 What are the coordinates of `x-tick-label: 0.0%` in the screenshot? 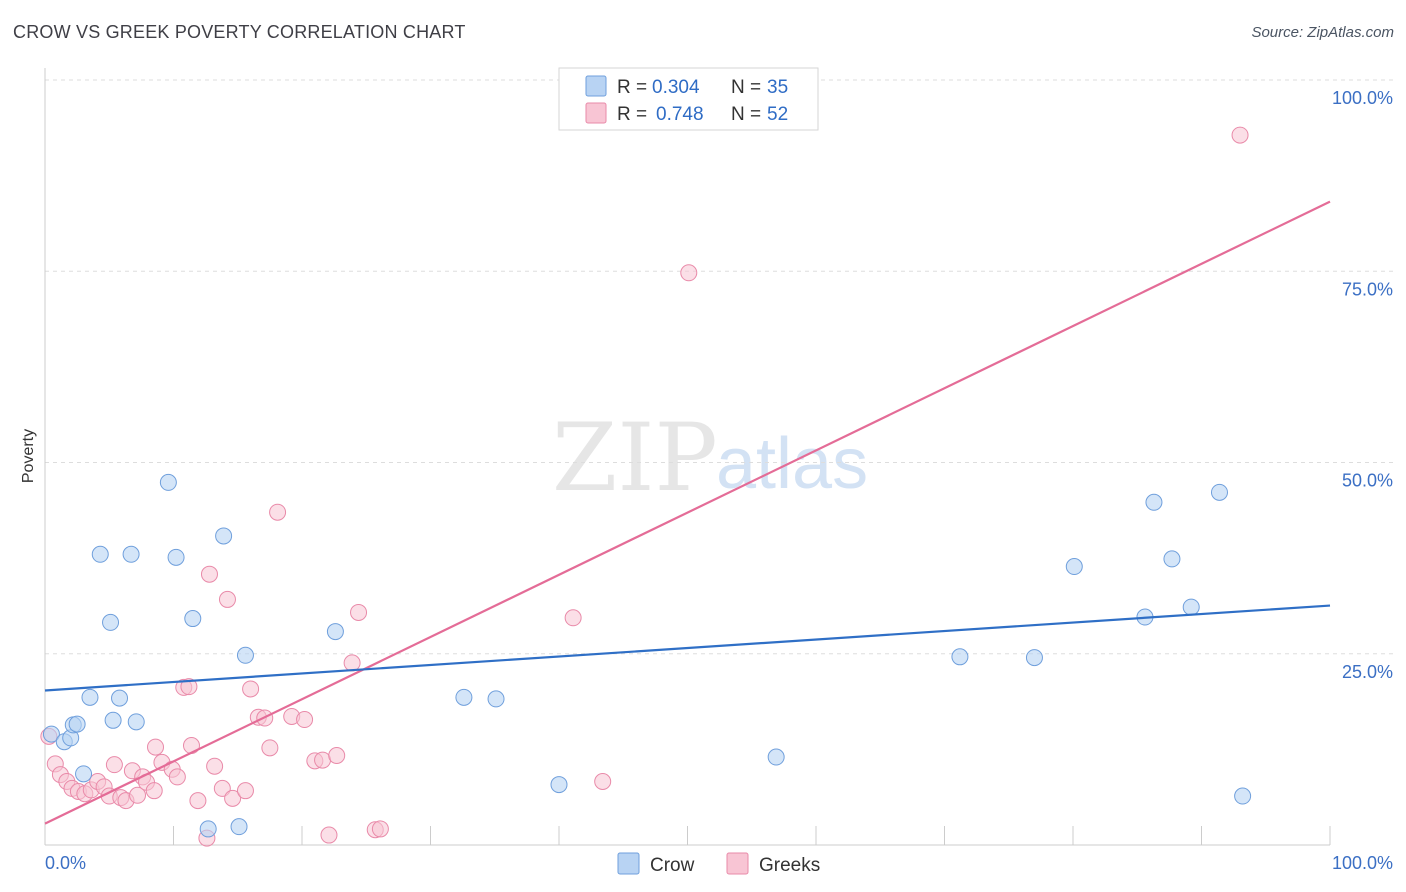 It's located at (65, 863).